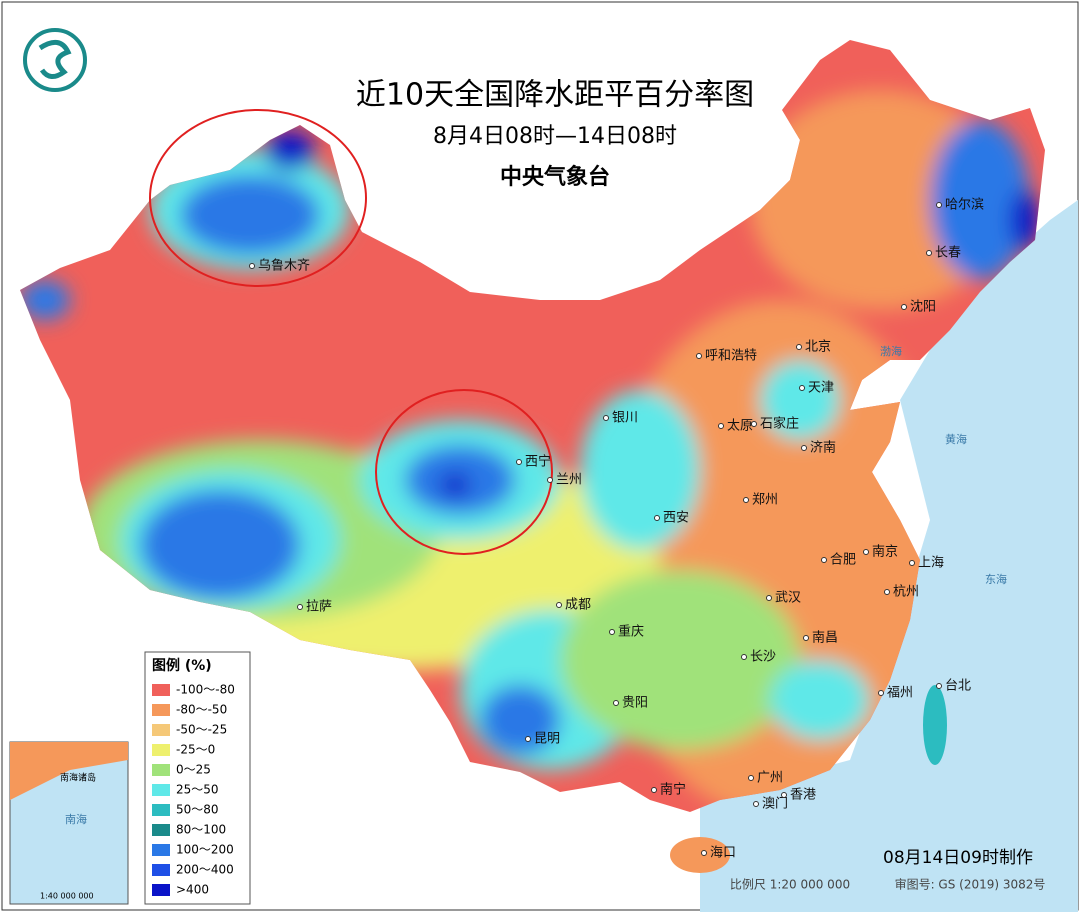 The image size is (1080, 916). Describe the element at coordinates (197, 790) in the screenshot. I see `legend-label: 25～50` at that location.